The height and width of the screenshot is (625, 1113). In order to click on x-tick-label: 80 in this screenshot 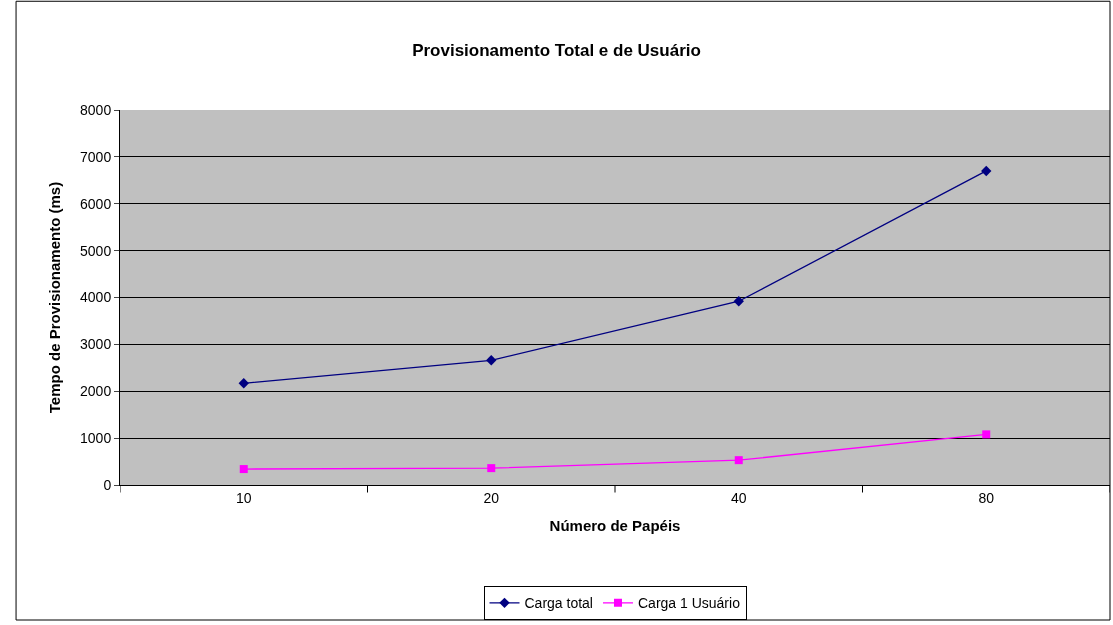, I will do `click(986, 497)`.